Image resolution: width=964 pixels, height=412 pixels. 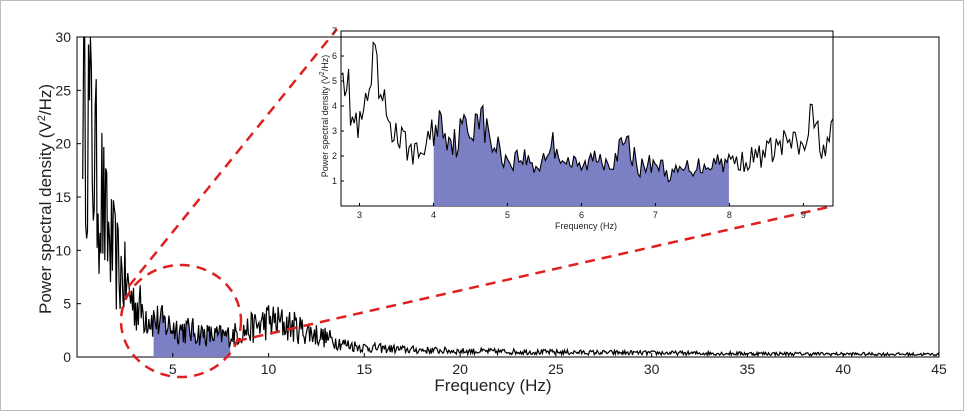 What do you see at coordinates (803, 215) in the screenshot?
I see `x-tick-label: 9` at bounding box center [803, 215].